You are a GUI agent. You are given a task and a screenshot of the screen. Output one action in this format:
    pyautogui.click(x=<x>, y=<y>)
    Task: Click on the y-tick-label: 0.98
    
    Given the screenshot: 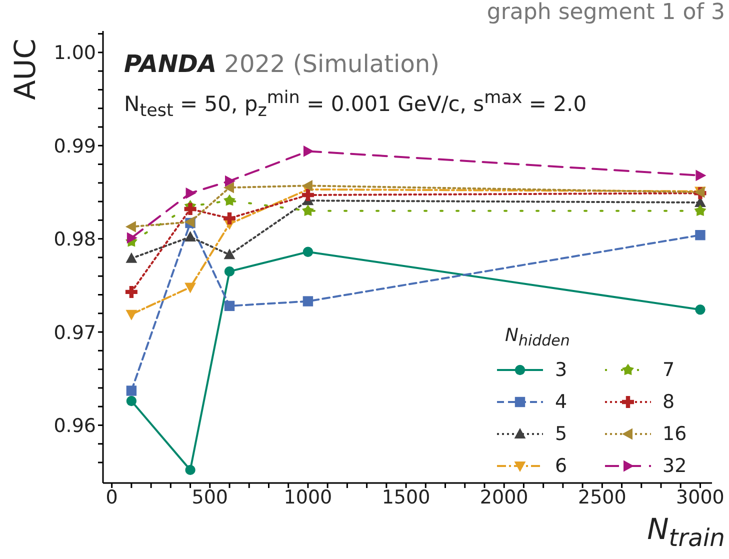 What is the action you would take?
    pyautogui.click(x=75, y=239)
    